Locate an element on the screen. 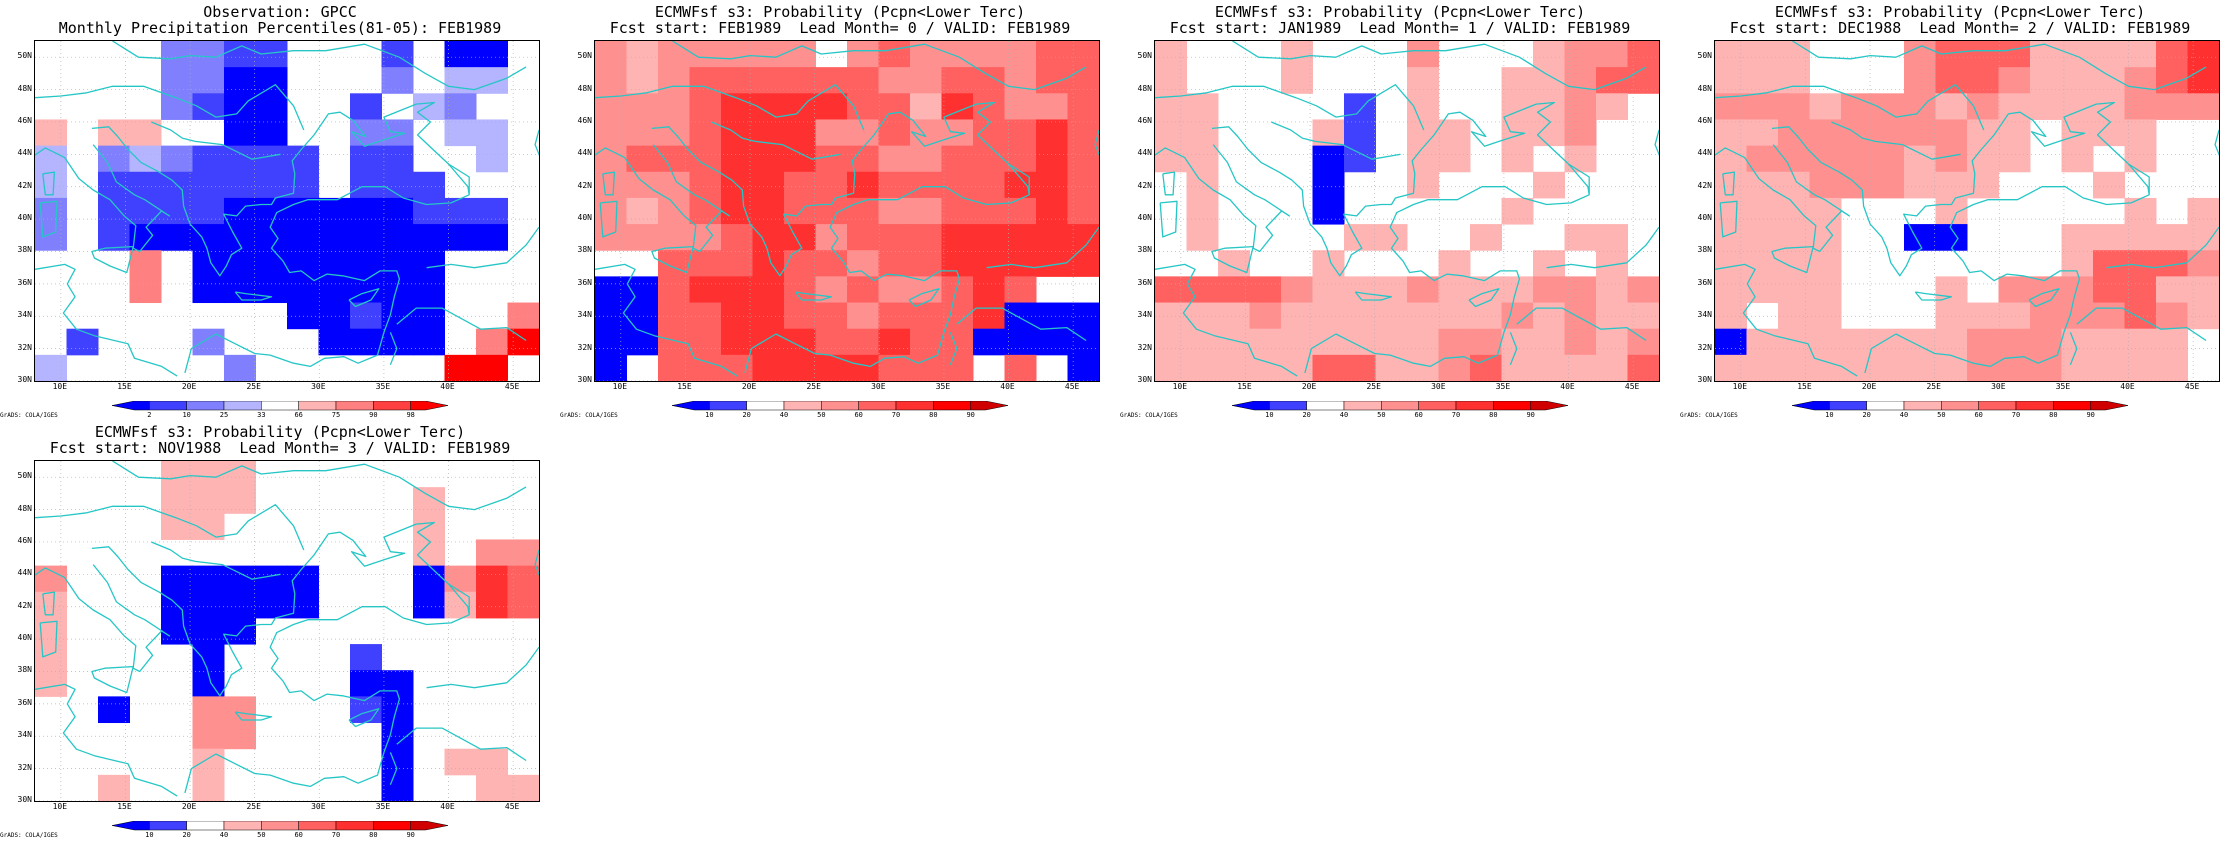 Image resolution: width=2240 pixels, height=844 pixels. colorbar-tick-label: 60 is located at coordinates (1978, 415).